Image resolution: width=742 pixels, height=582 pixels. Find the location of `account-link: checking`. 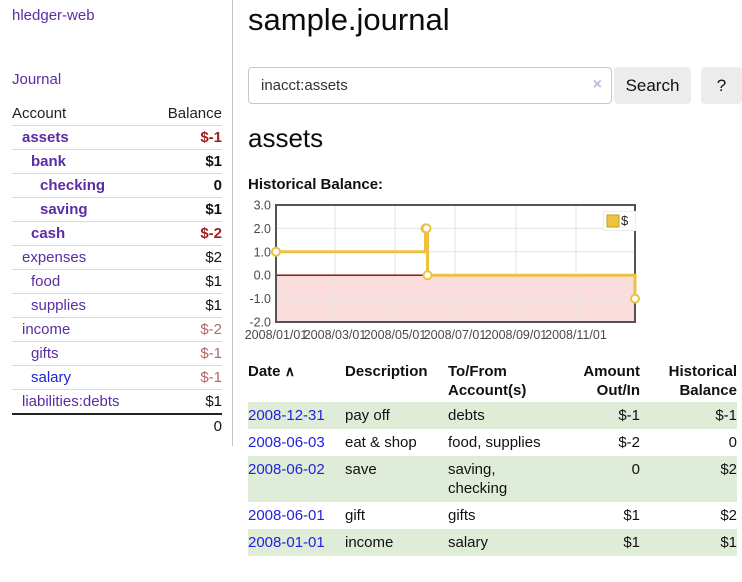

account-link: checking is located at coordinates (73, 185).